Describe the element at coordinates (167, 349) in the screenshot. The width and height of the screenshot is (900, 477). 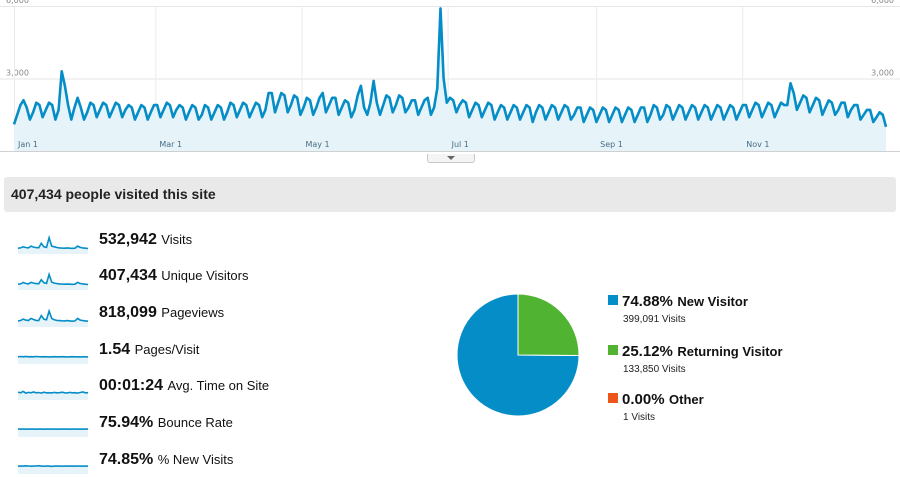
I see `metric-label: Pages/Visit` at that location.